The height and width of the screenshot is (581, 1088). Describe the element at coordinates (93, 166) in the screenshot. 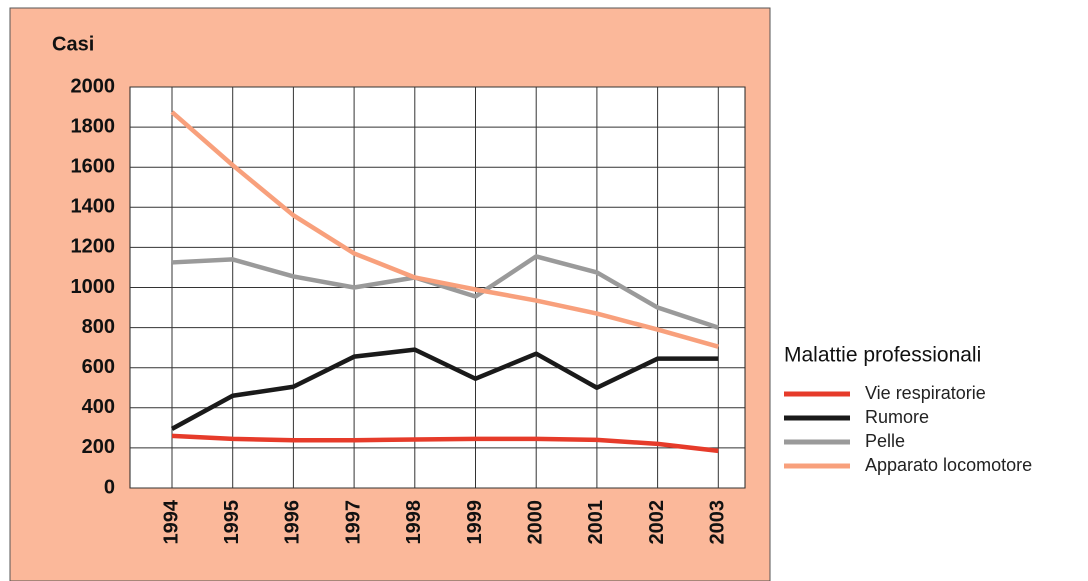

I see `y-tick-label: 1600` at that location.